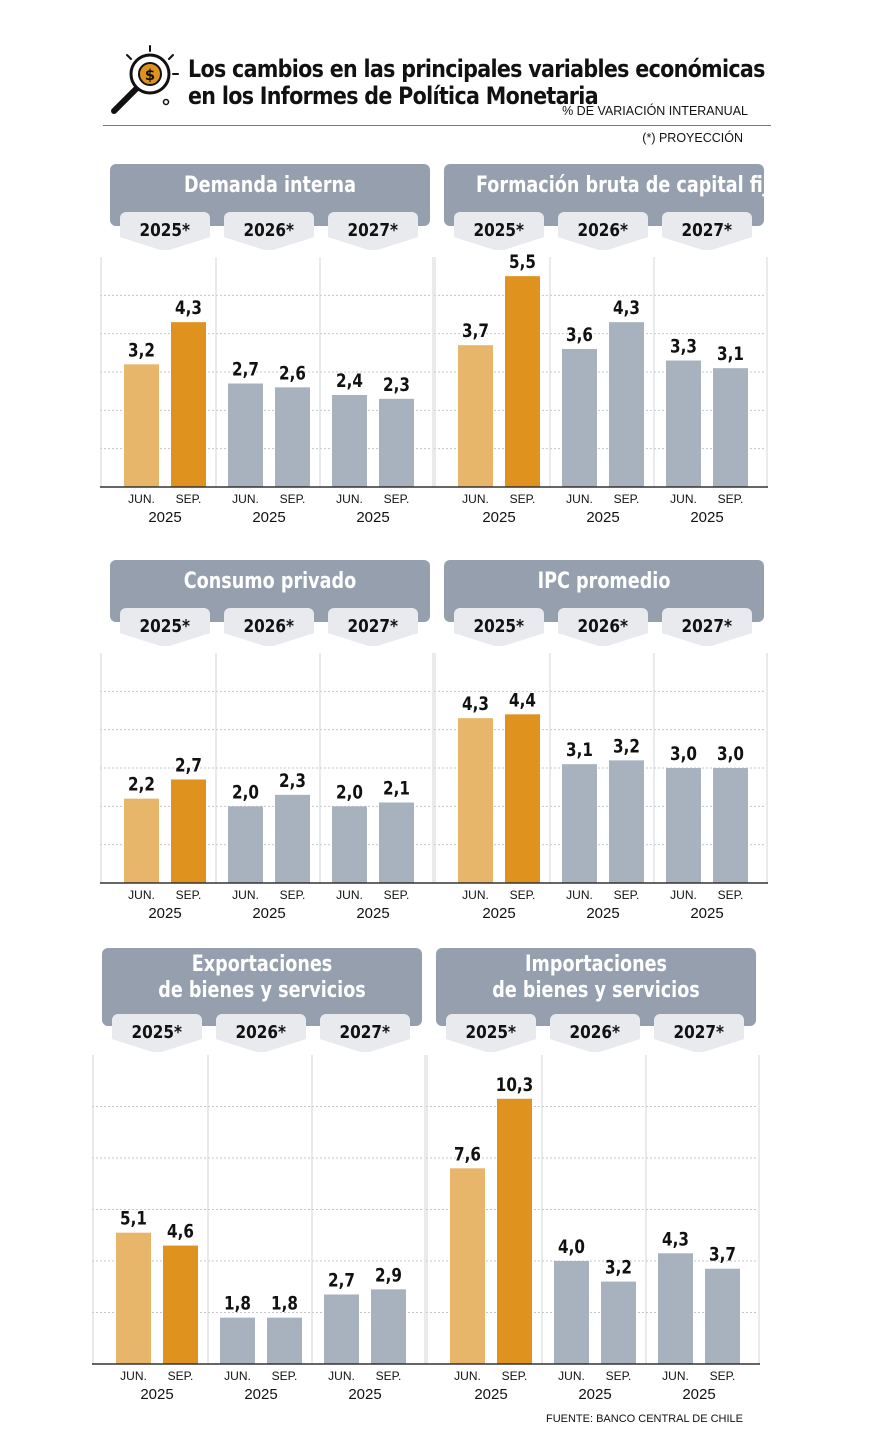 The width and height of the screenshot is (883, 1440). What do you see at coordinates (683, 754) in the screenshot?
I see `data-label: 3,0` at bounding box center [683, 754].